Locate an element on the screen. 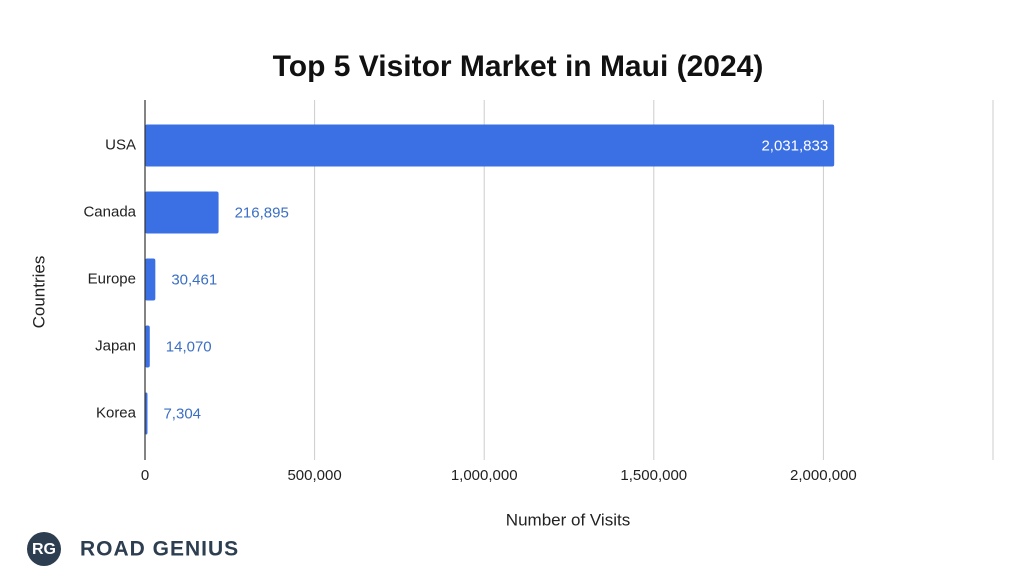 The image size is (1024, 582). value-label: 2,031,833 is located at coordinates (794, 145).